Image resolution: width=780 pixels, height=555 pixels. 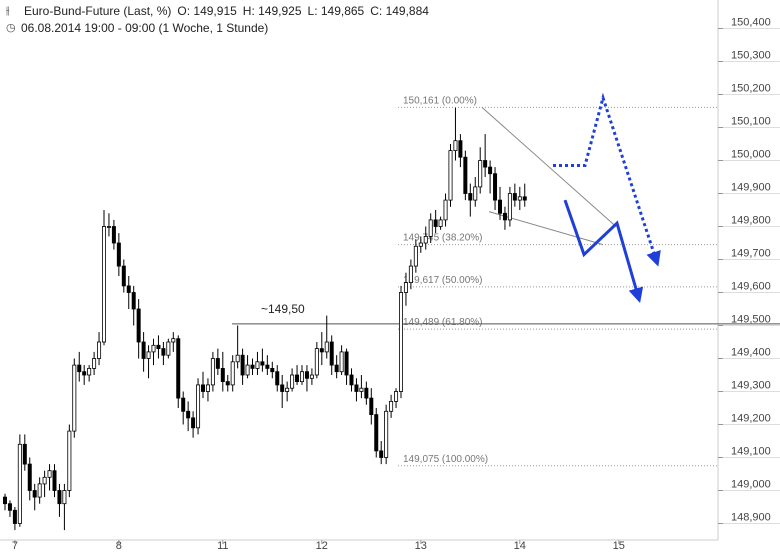 What do you see at coordinates (751, 518) in the screenshot?
I see `y-tick-label: 148,900` at bounding box center [751, 518].